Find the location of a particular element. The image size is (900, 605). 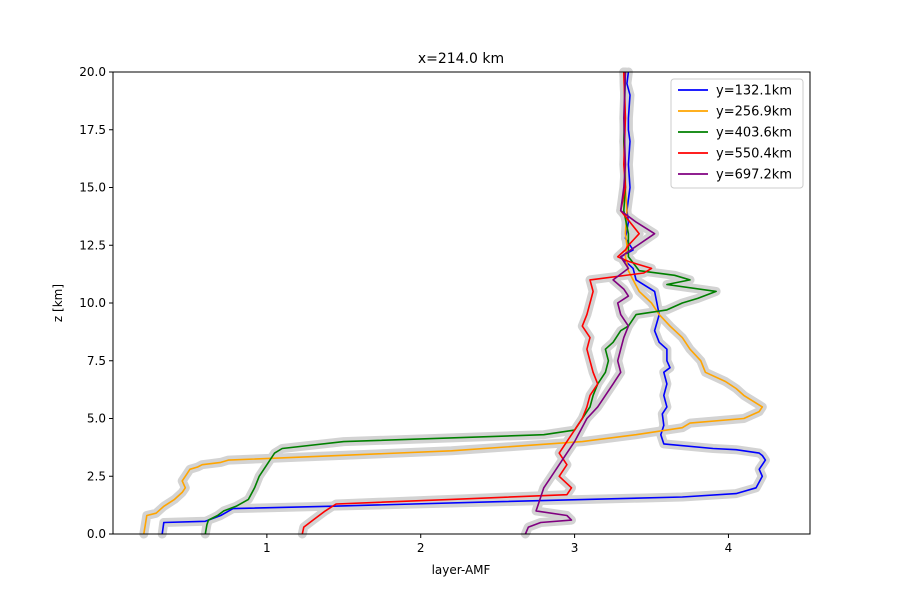

x-axis-label: layer-AMF is located at coordinates (461, 570).